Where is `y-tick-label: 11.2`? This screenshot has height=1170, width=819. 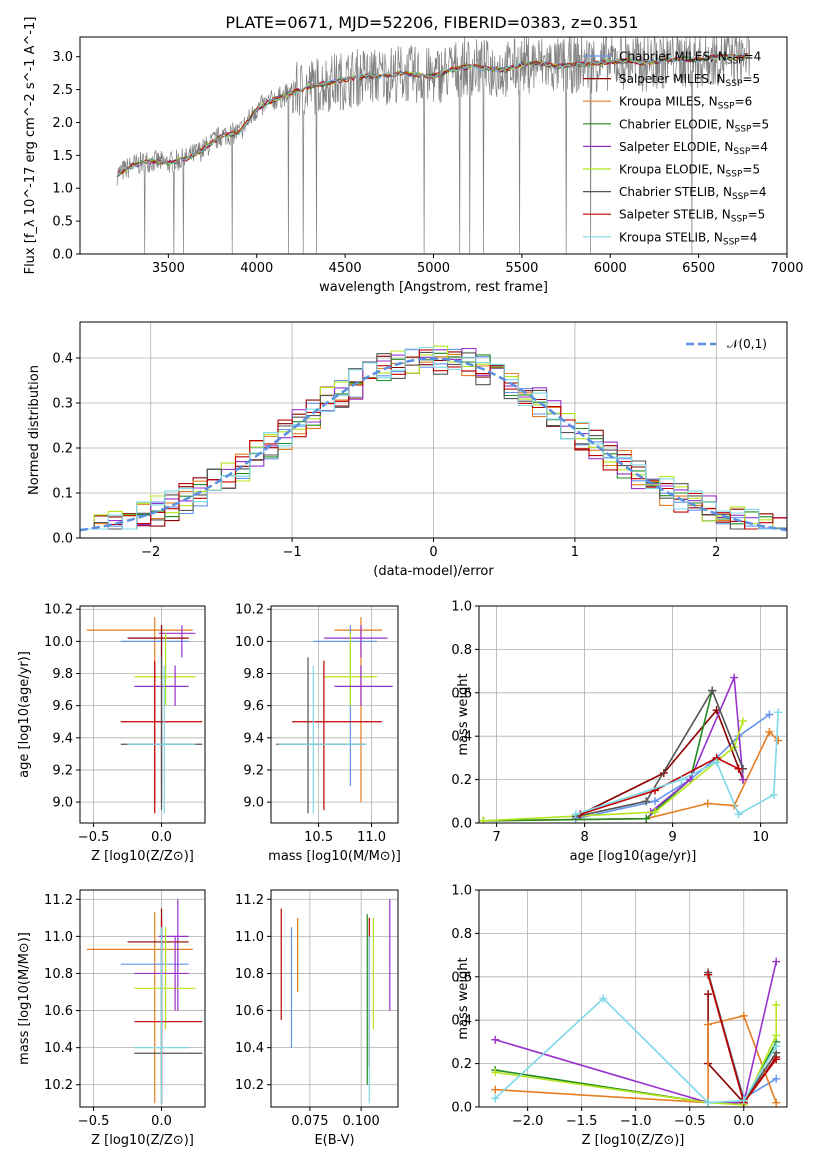 y-tick-label: 11.2 is located at coordinates (58, 900).